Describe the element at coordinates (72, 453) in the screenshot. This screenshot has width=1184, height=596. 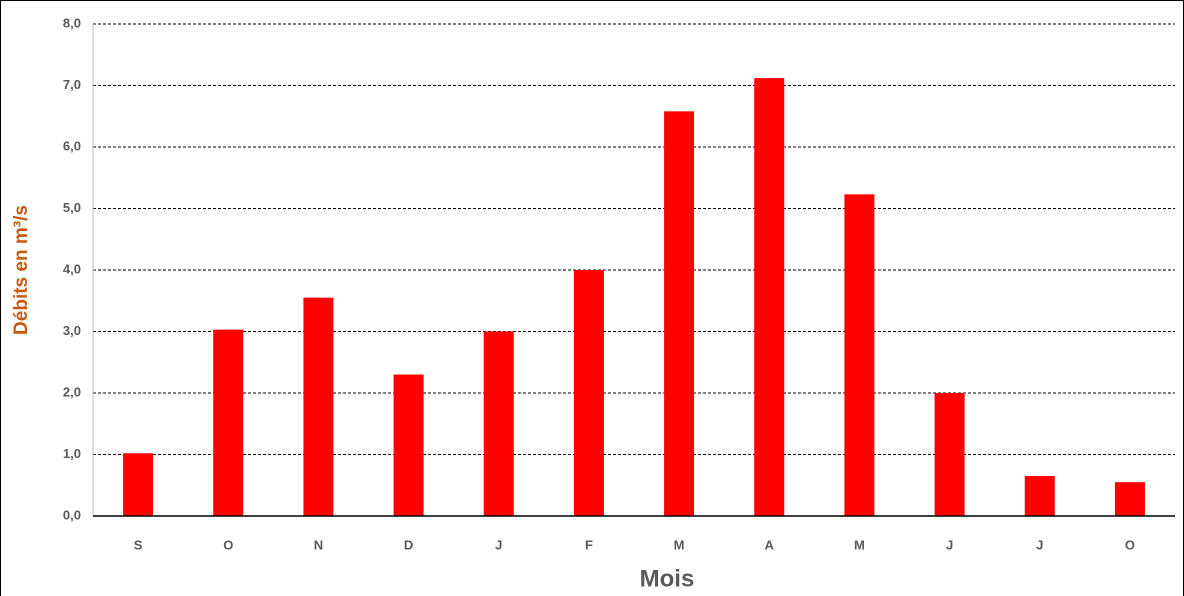
I see `y-tick-label: 1,0` at that location.